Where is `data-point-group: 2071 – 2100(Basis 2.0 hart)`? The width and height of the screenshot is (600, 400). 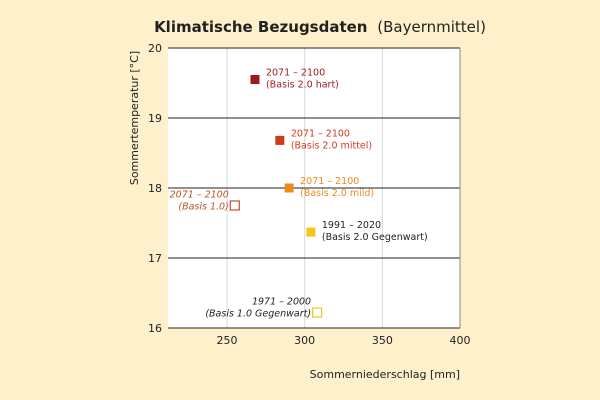
data-point-group: 2071 – 2100(Basis 2.0 hart) is located at coordinates (294, 79).